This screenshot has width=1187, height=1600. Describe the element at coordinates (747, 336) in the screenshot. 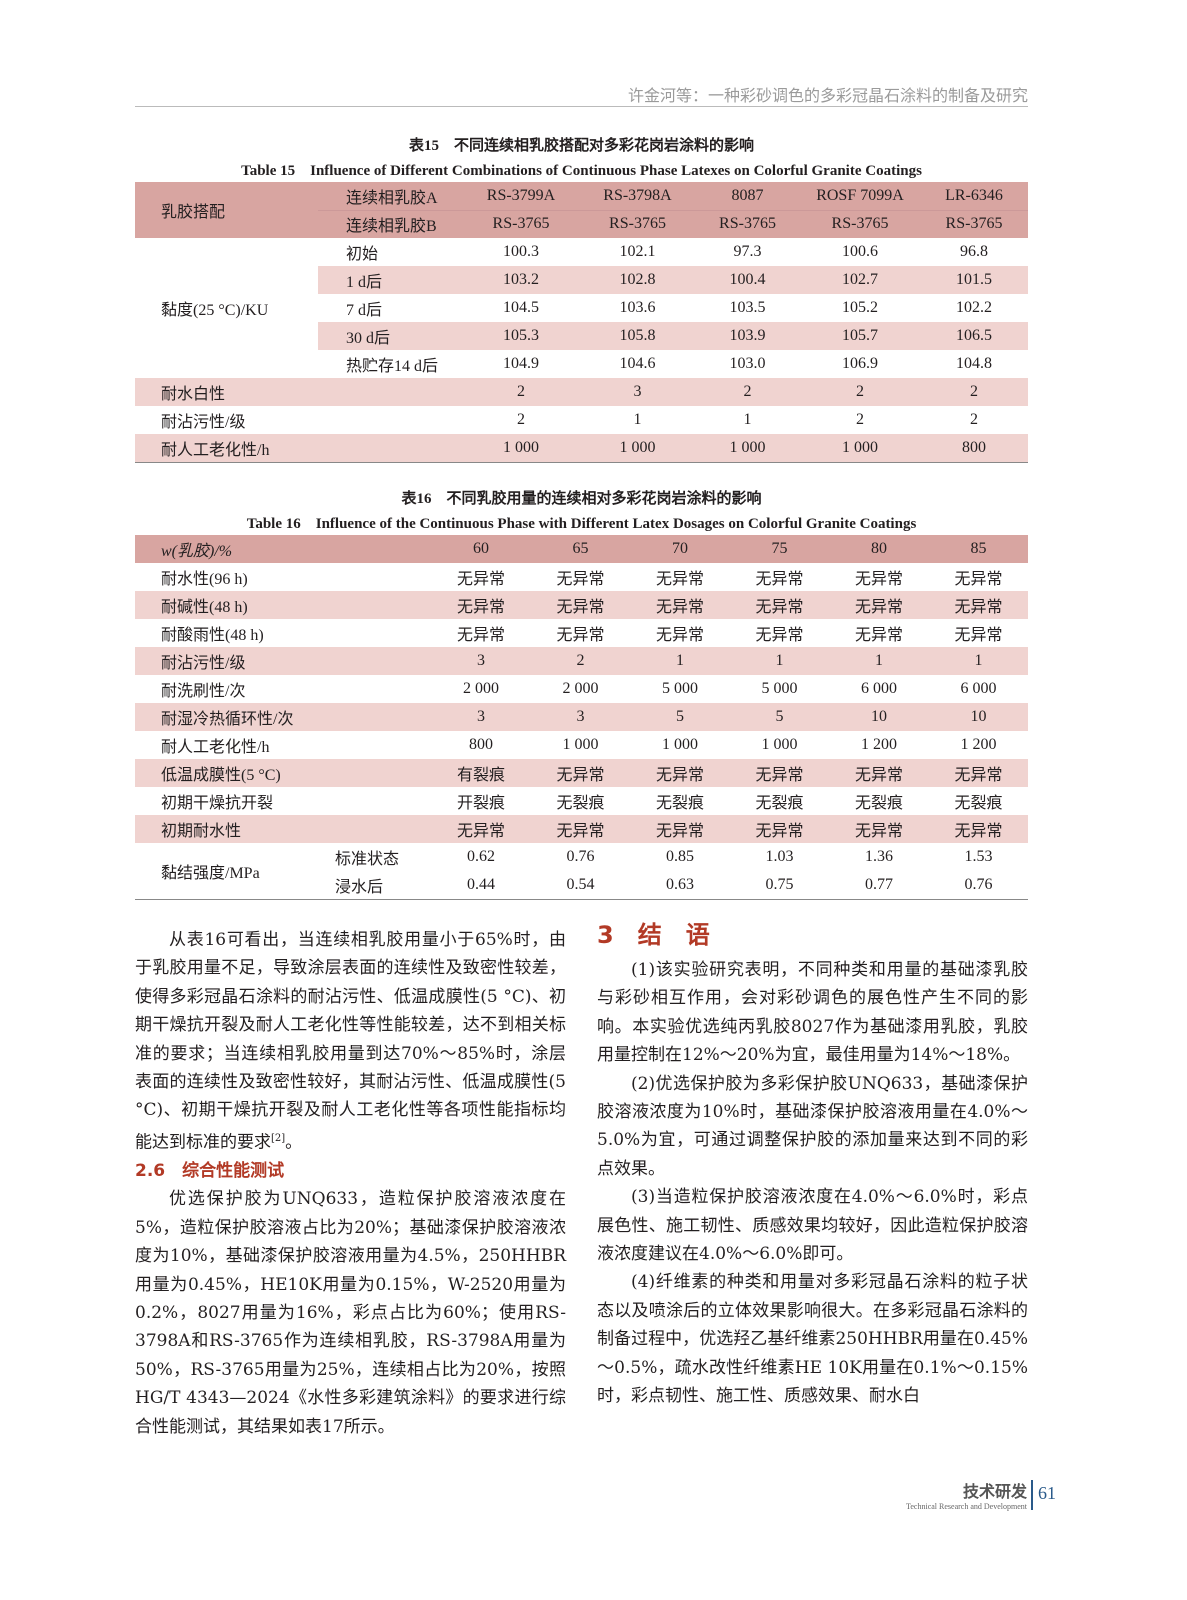

I see `table-cell: 103.9` at that location.